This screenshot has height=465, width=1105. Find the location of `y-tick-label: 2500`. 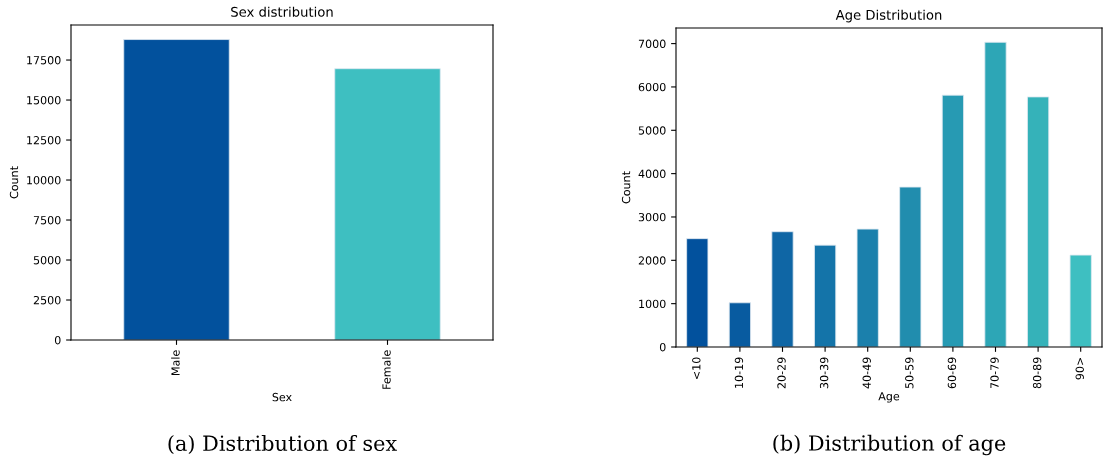

y-tick-label: 2500 is located at coordinates (47, 300).